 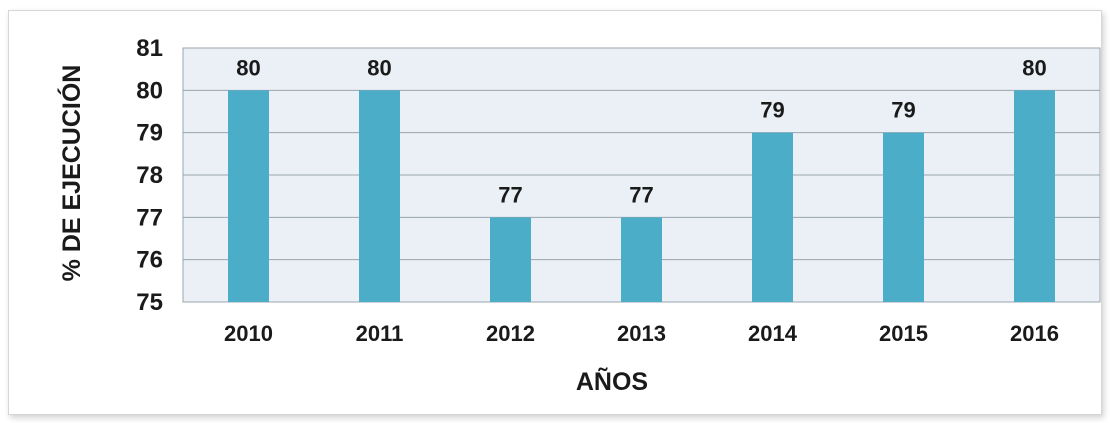 I want to click on y-axis-title: % DE EJECUCIÓN, so click(x=71, y=173).